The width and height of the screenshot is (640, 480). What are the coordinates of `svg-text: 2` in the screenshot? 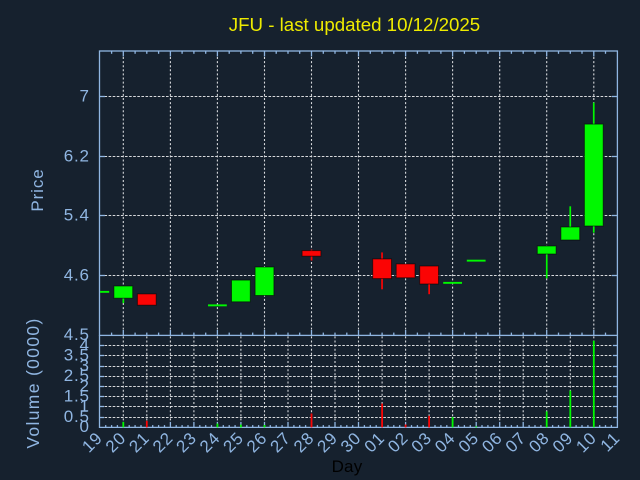 It's located at (85, 385).